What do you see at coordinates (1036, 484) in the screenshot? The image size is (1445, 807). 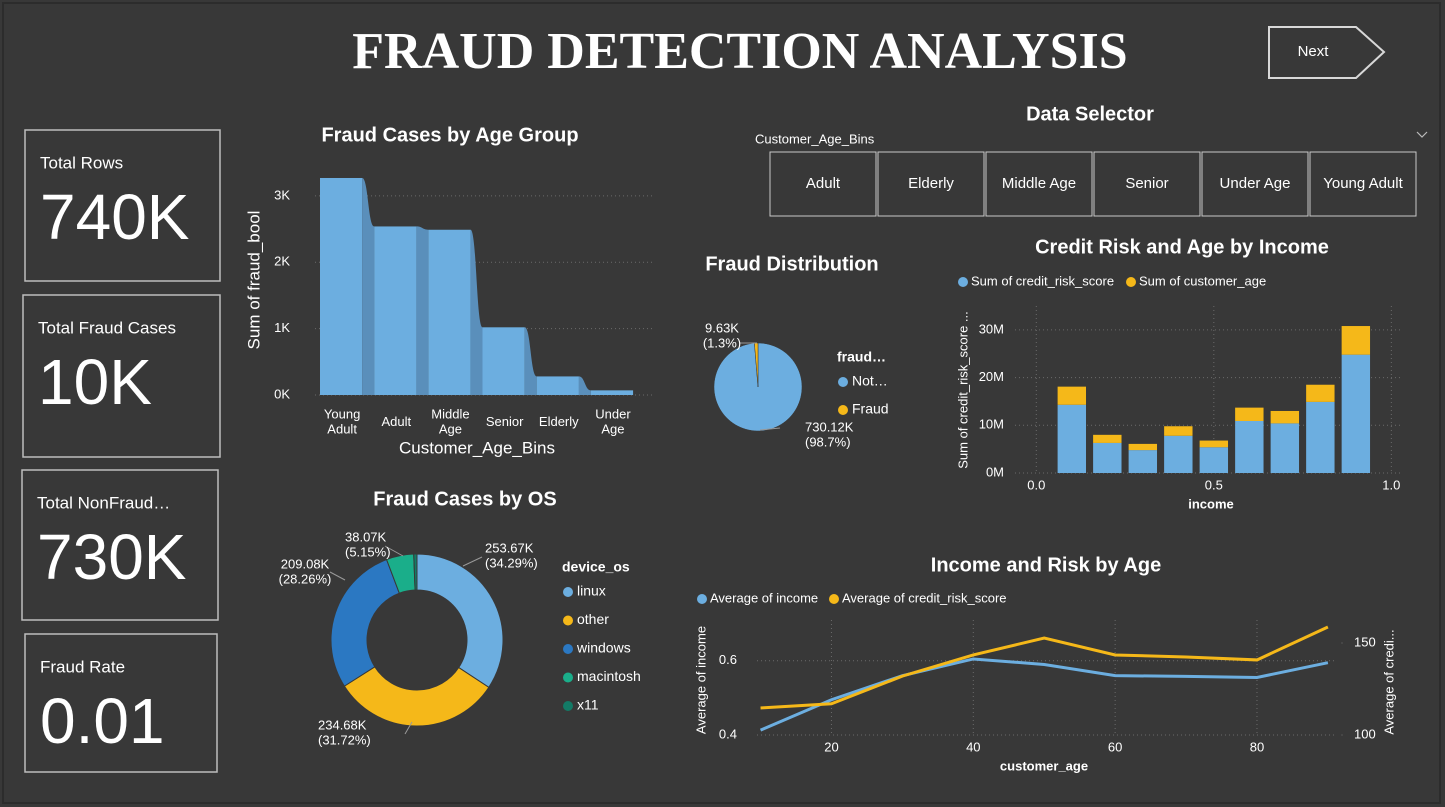 I see `x-tick-label: 0.0` at bounding box center [1036, 484].